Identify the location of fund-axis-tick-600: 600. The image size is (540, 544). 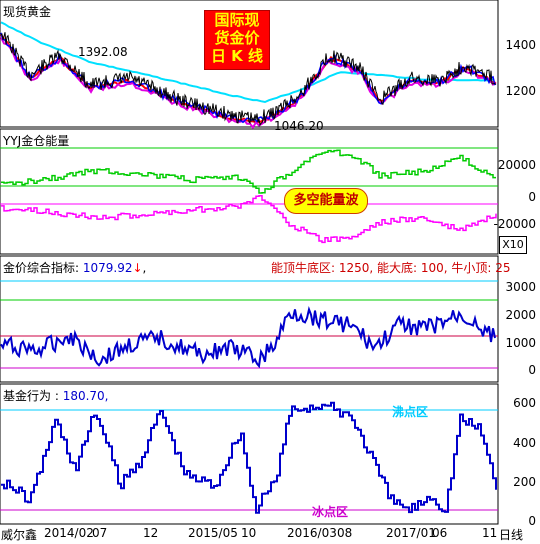
(524, 403).